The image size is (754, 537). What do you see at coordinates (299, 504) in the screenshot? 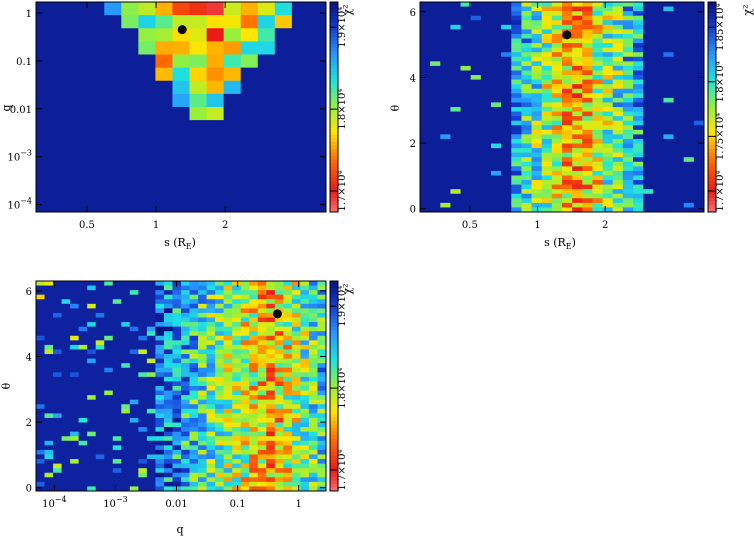
I see `x-tick-label: 1` at bounding box center [299, 504].